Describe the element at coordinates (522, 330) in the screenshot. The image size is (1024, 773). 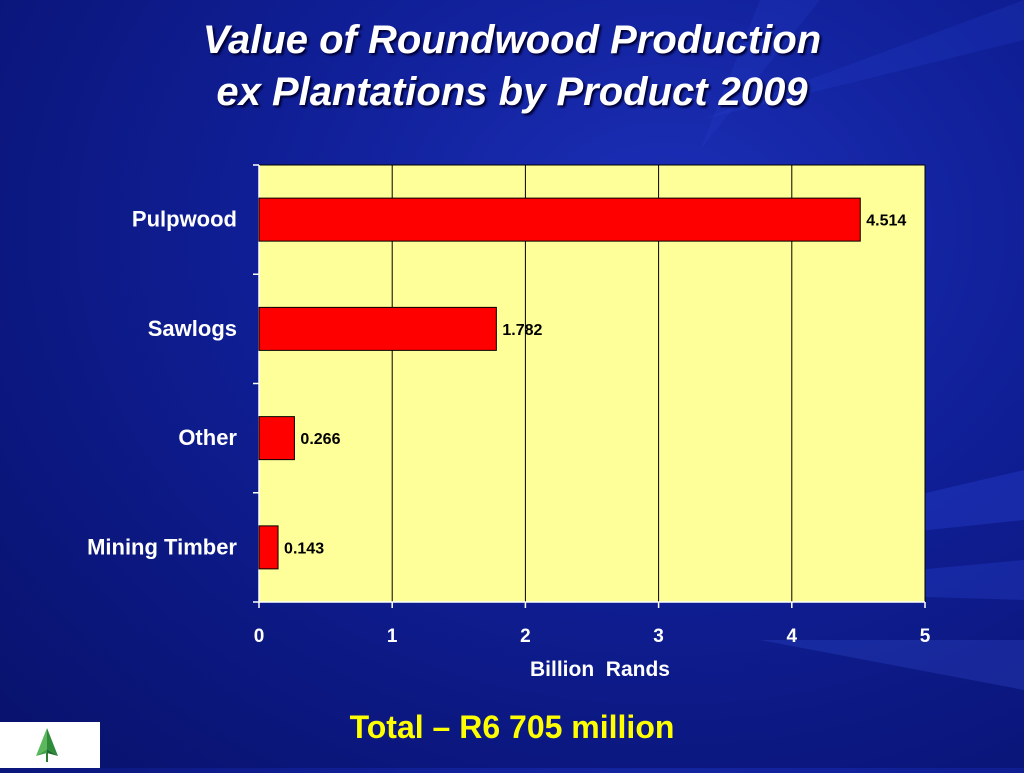
I see `data-label-1: 1.782` at that location.